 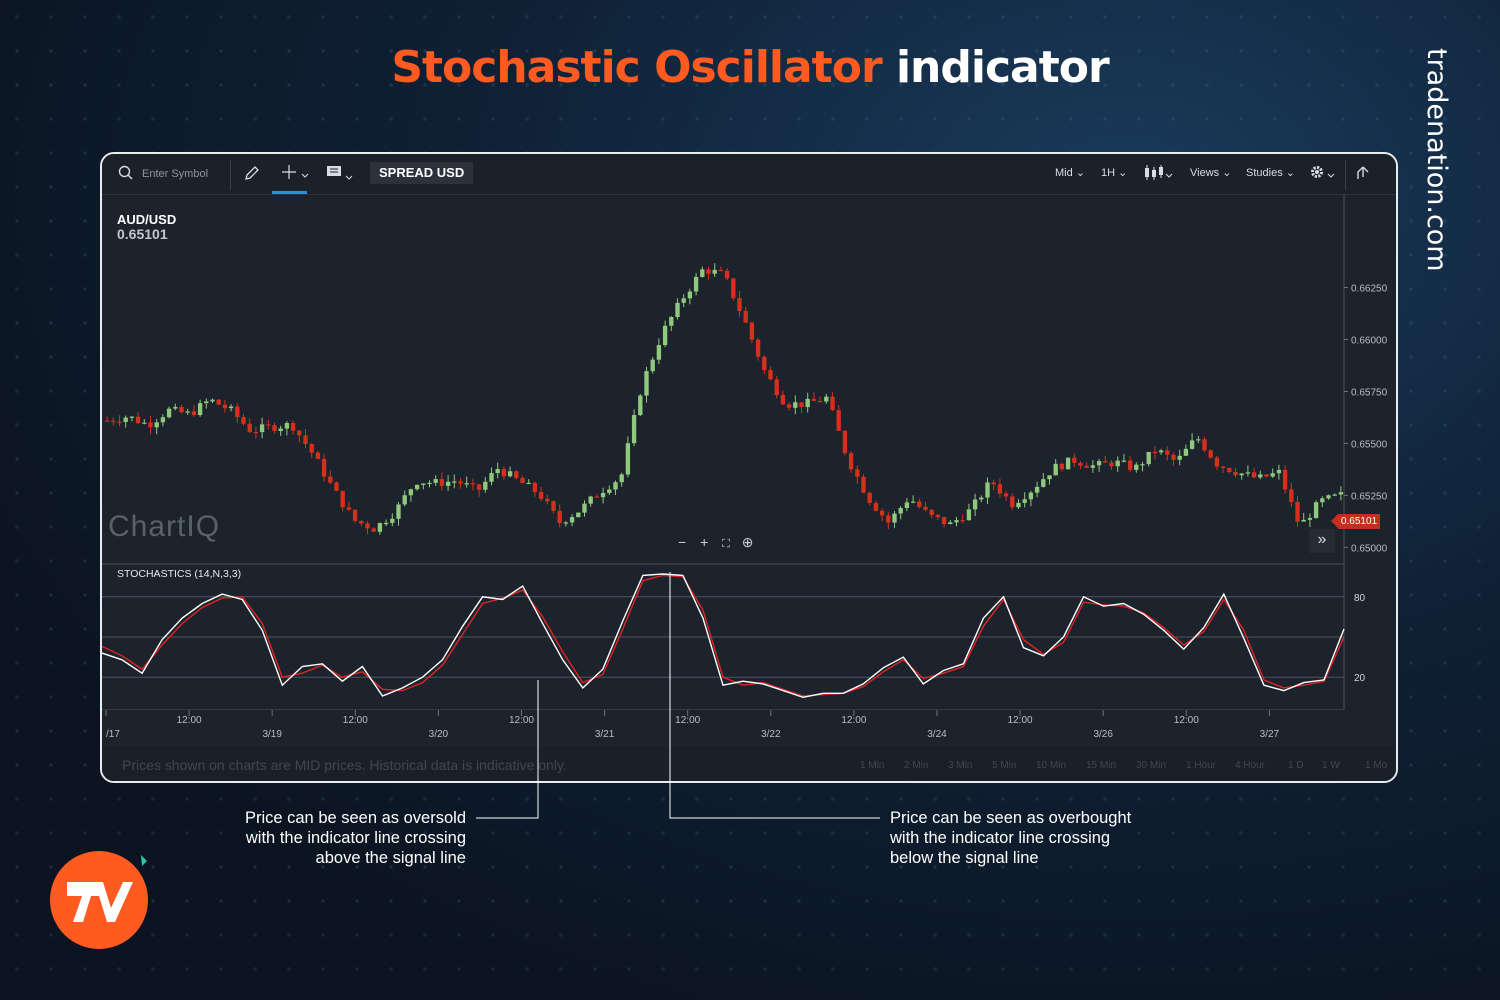 What do you see at coordinates (342, 176) in the screenshot?
I see `comment-icon` at bounding box center [342, 176].